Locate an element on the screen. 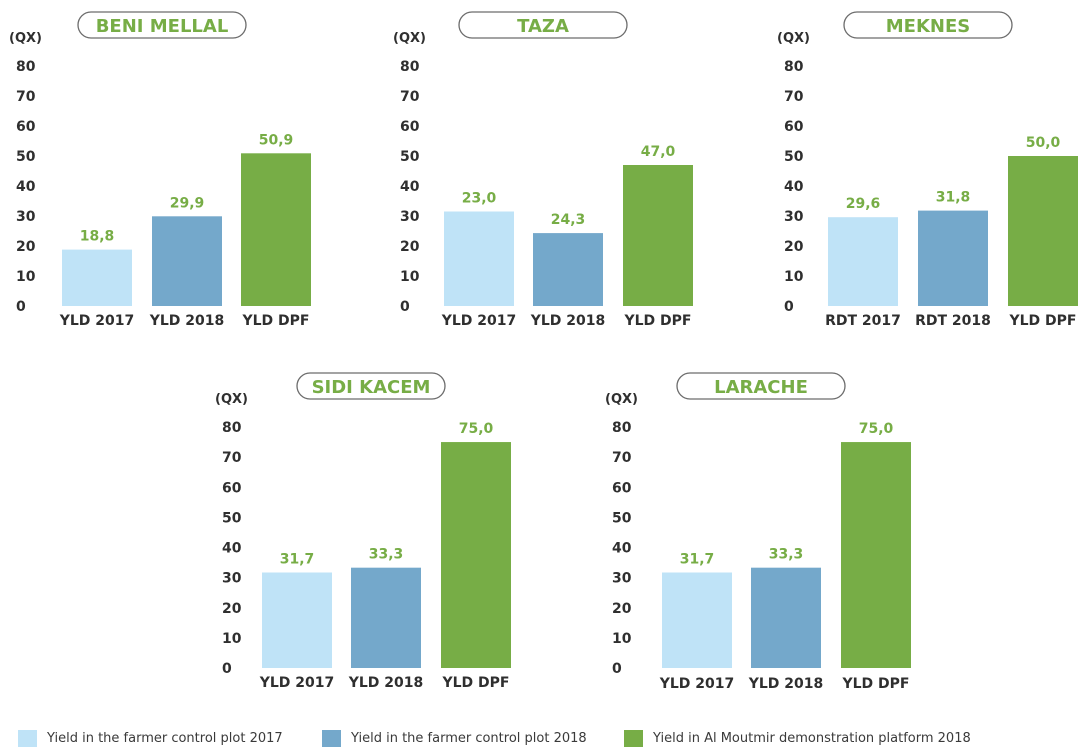 The image size is (1079, 749). value-label: 29,6 is located at coordinates (863, 204).